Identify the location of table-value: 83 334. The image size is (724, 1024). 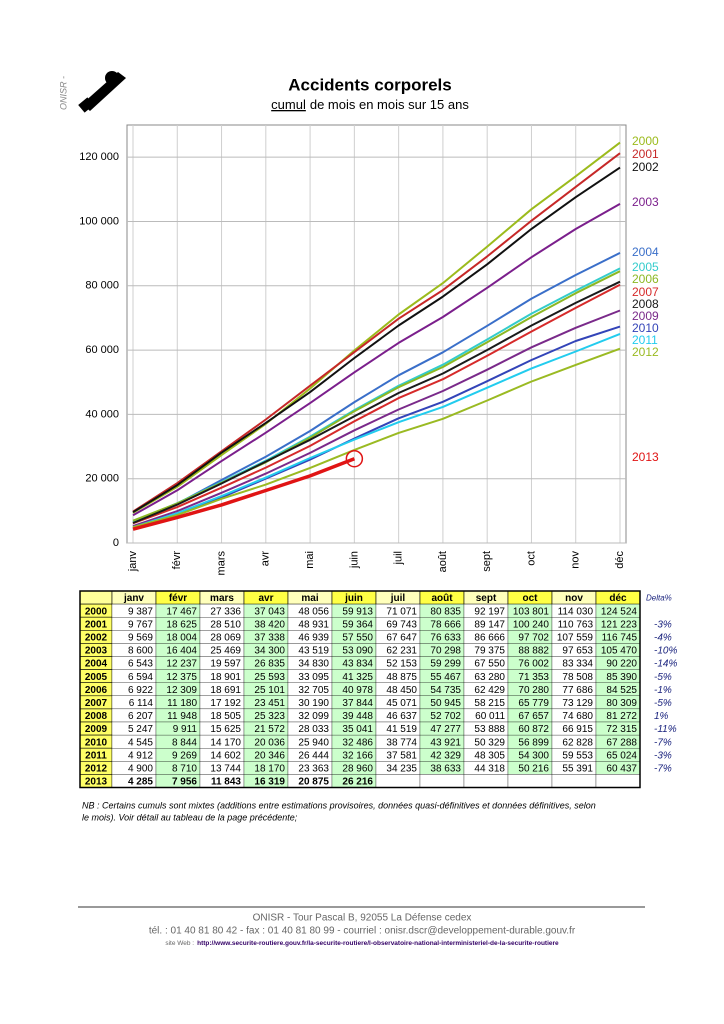
(577, 664).